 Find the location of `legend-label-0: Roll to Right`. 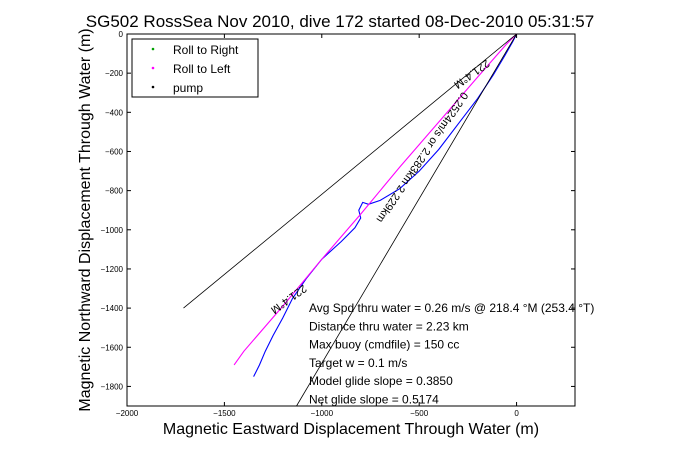

legend-label-0: Roll to Right is located at coordinates (206, 50).